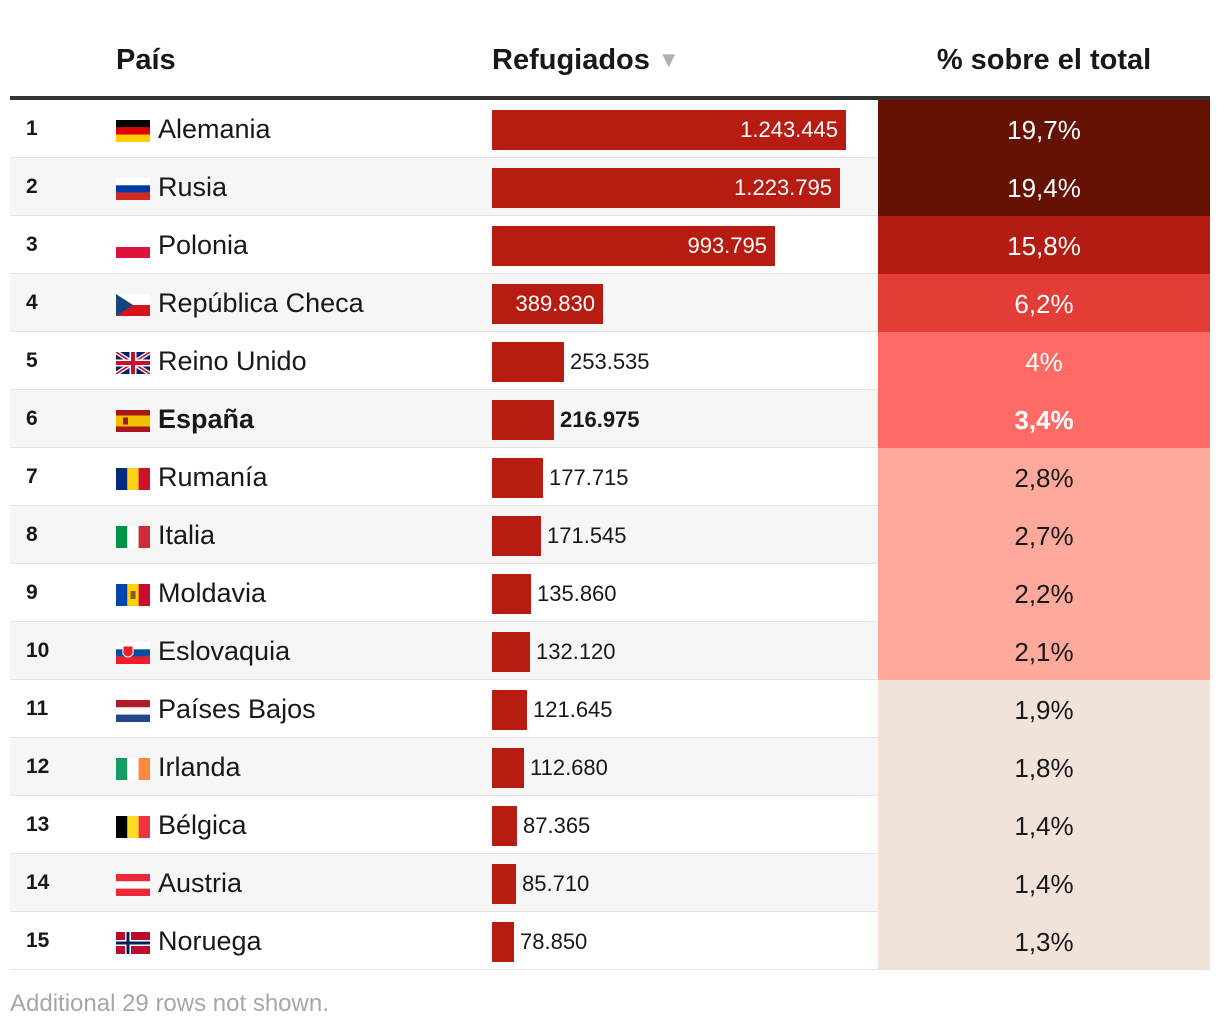 This screenshot has width=1220, height=1032. Describe the element at coordinates (133, 131) in the screenshot. I see `germany-flag-icon` at that location.